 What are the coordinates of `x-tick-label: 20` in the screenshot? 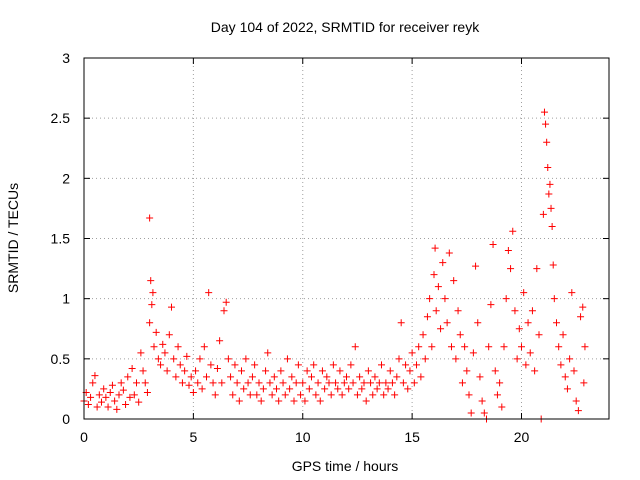 It's located at (522, 437).